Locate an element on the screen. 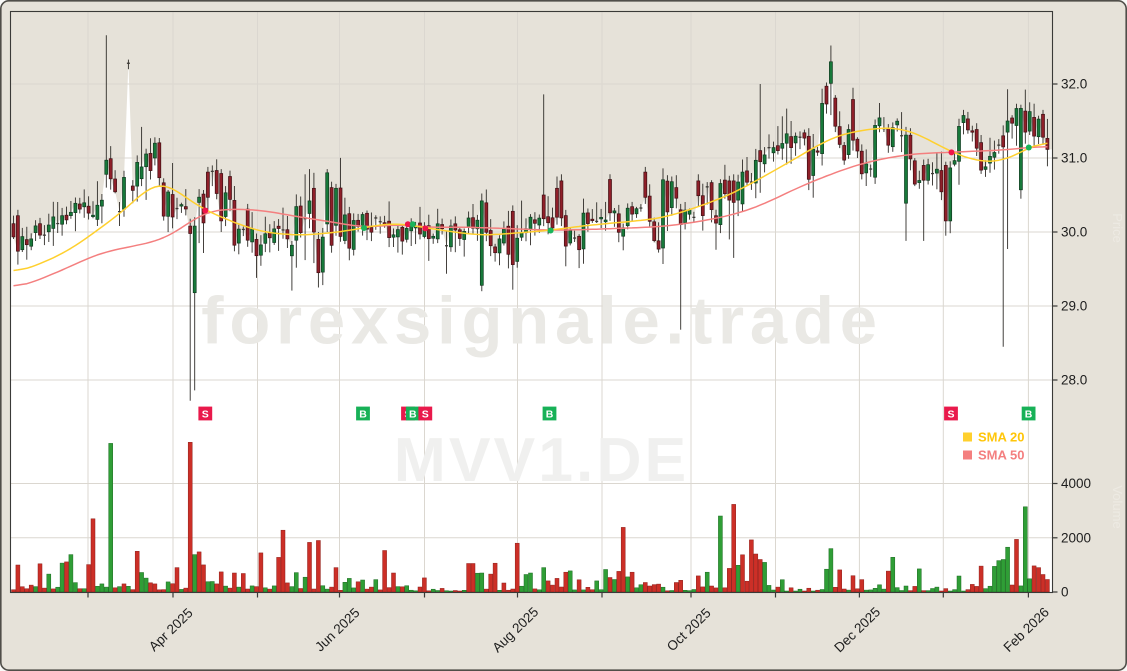 Image resolution: width=1127 pixels, height=671 pixels. svg-text: 28.0 is located at coordinates (1074, 380).